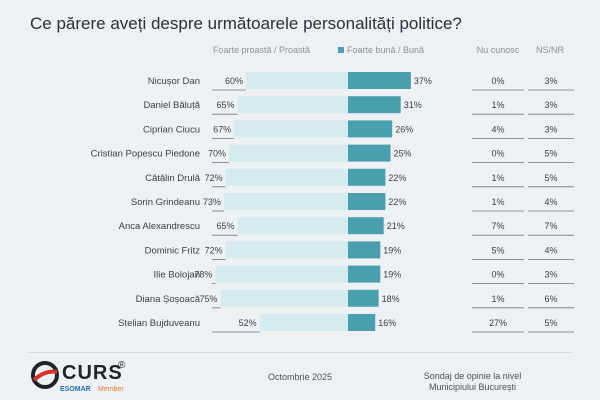  I want to click on data-label-positive: 31%, so click(413, 105).